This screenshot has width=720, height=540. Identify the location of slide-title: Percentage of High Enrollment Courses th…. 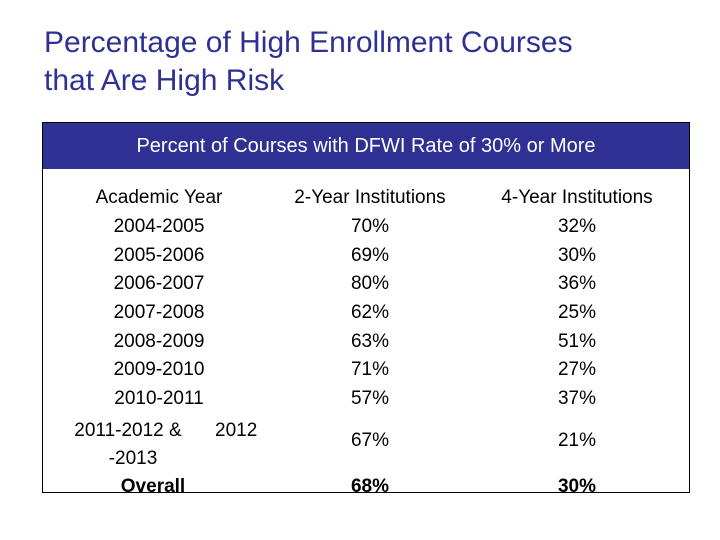
(369, 62).